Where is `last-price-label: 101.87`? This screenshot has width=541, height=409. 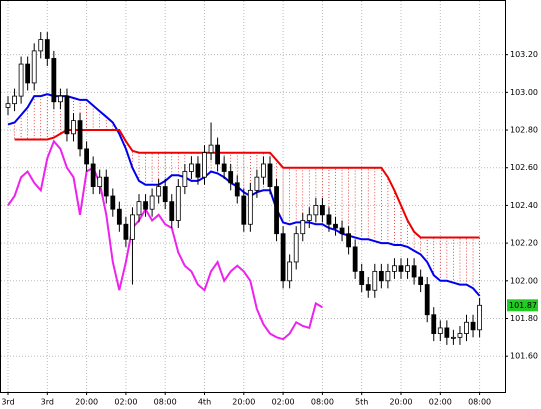
last-price-label: 101.87 is located at coordinates (523, 305).